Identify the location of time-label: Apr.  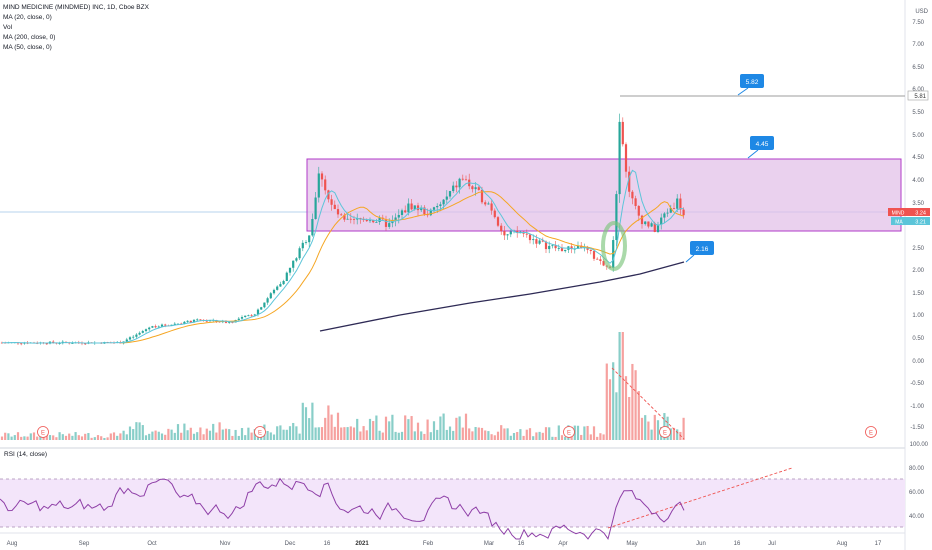
(562, 544).